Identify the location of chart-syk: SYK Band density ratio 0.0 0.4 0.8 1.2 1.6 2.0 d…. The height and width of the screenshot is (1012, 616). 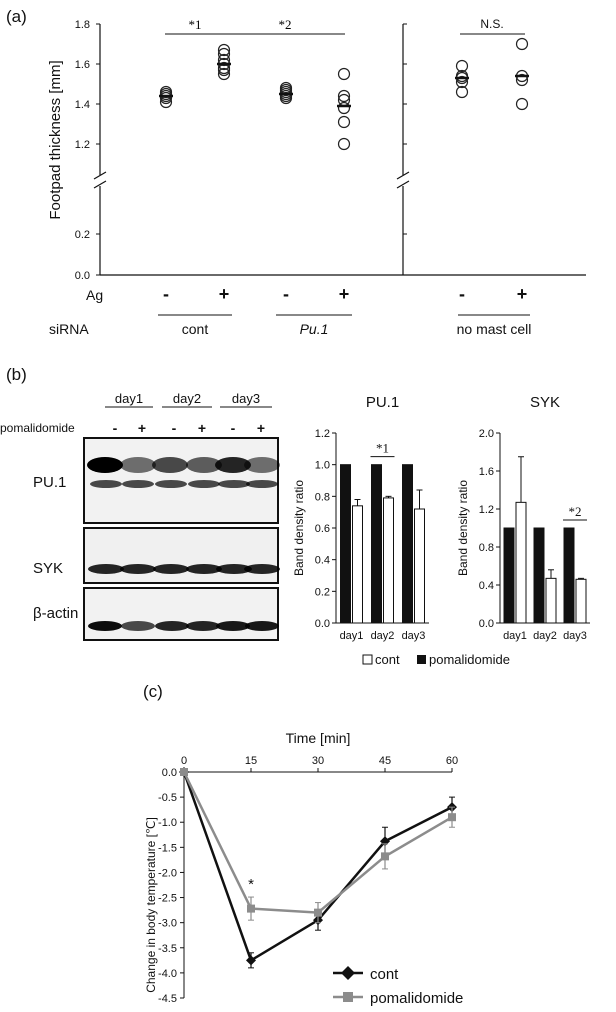
(523, 518).